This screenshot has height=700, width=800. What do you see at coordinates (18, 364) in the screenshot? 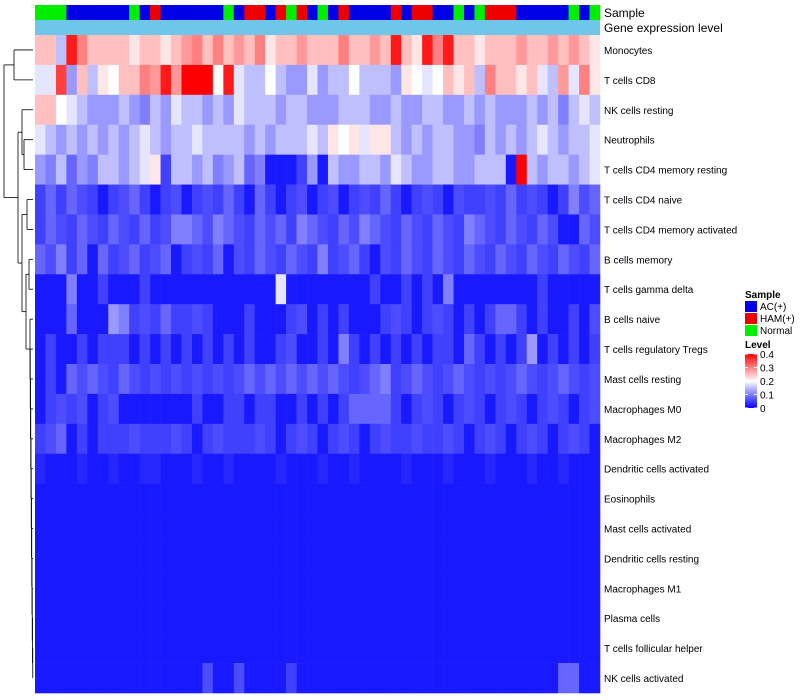
I see `row-dendrogram` at bounding box center [18, 364].